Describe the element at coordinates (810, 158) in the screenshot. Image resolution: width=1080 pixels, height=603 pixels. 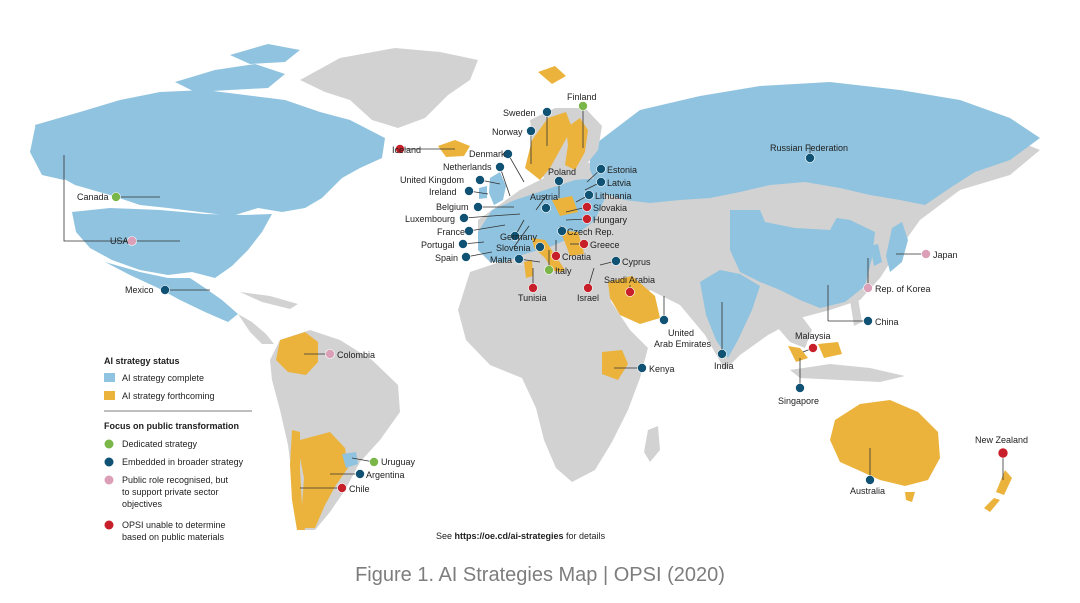
I see `marker-russia` at that location.